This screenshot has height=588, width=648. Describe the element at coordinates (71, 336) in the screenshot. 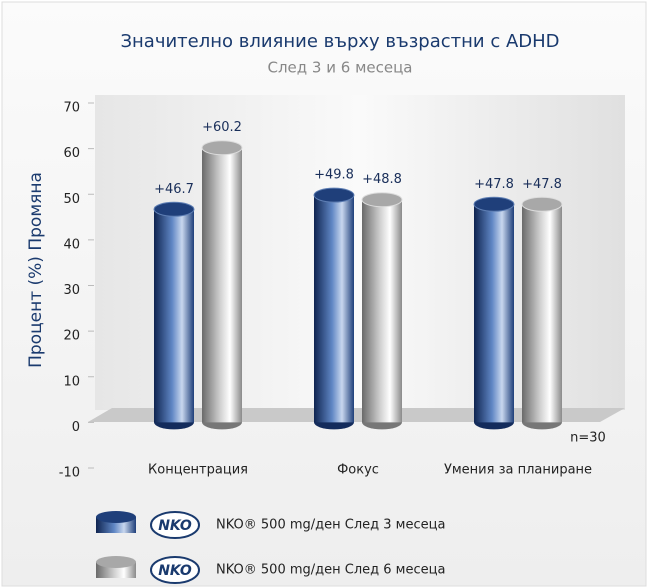

I see `y-tick-label: 20` at that location.